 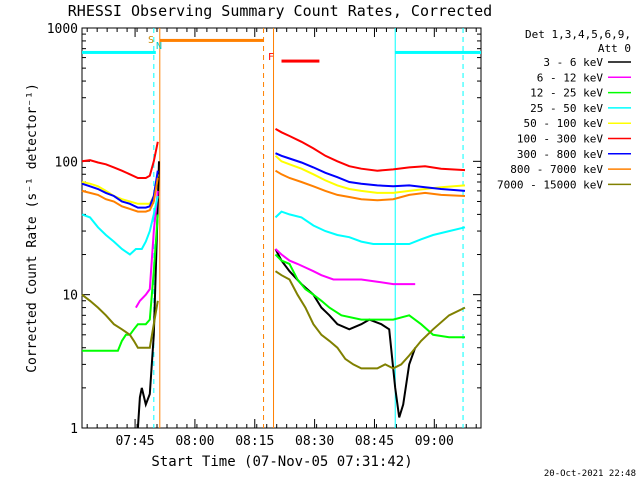 What do you see at coordinates (560, 154) in the screenshot?
I see `legend-label: 300 - 800 keV` at bounding box center [560, 154].